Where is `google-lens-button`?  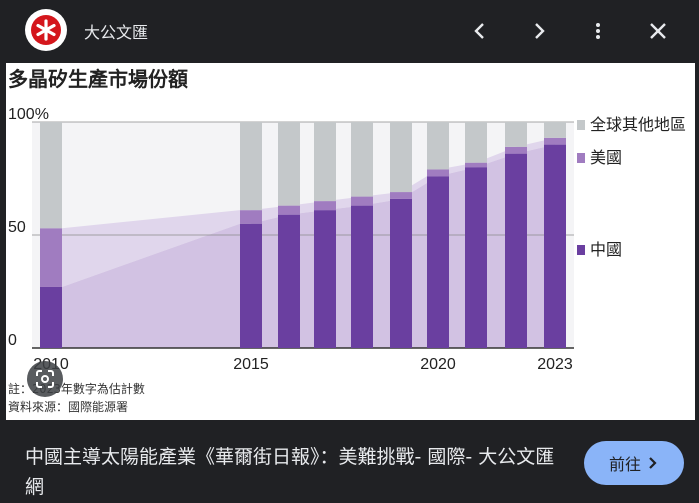
google-lens-button is located at coordinates (45, 379).